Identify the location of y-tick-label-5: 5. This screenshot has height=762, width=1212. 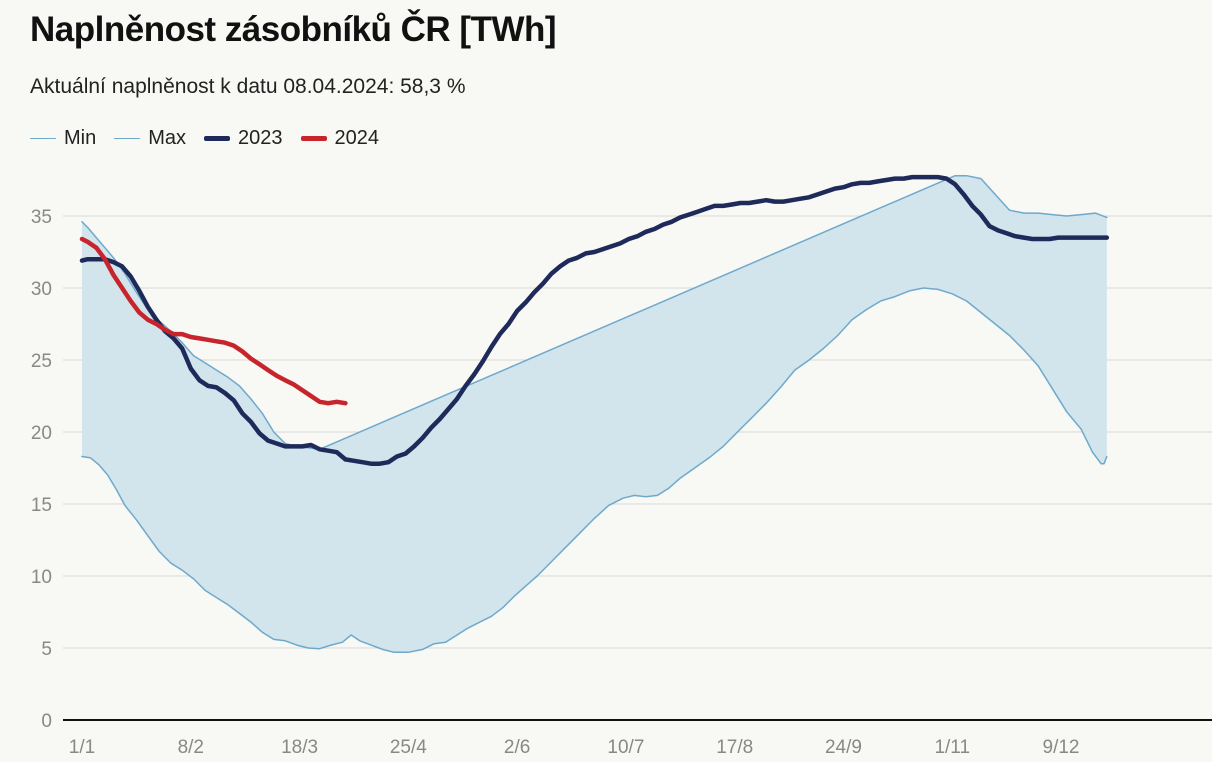
(46, 649).